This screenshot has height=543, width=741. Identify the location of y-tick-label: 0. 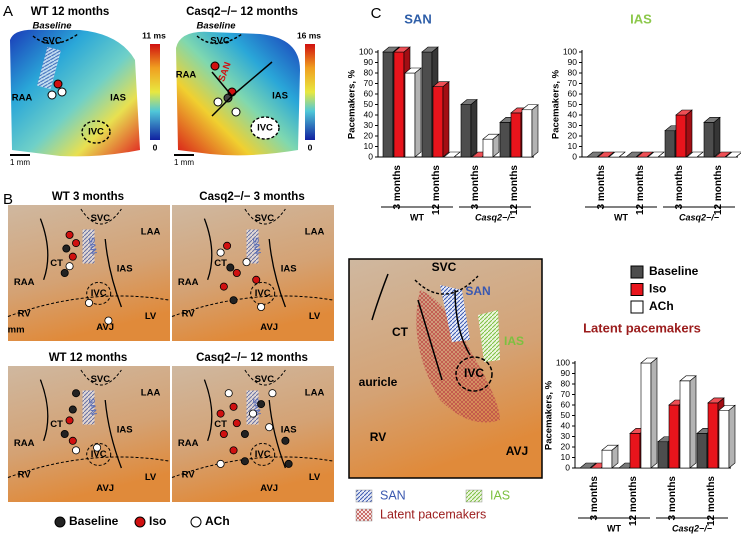
(567, 467).